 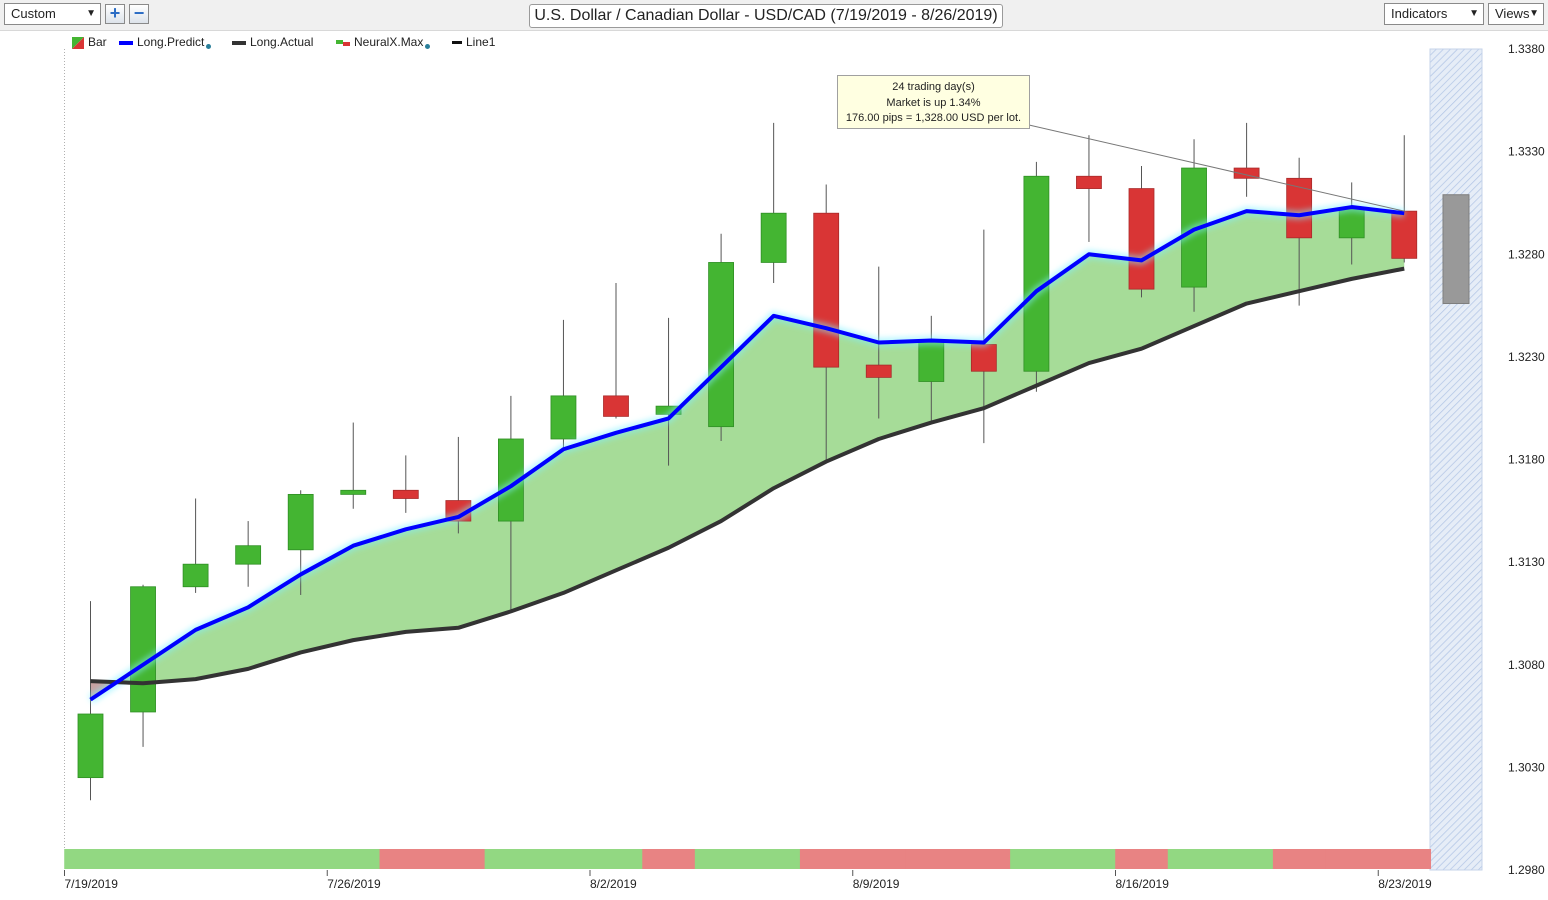 I want to click on x-tick-label: 8/23/2019, so click(x=1405, y=884).